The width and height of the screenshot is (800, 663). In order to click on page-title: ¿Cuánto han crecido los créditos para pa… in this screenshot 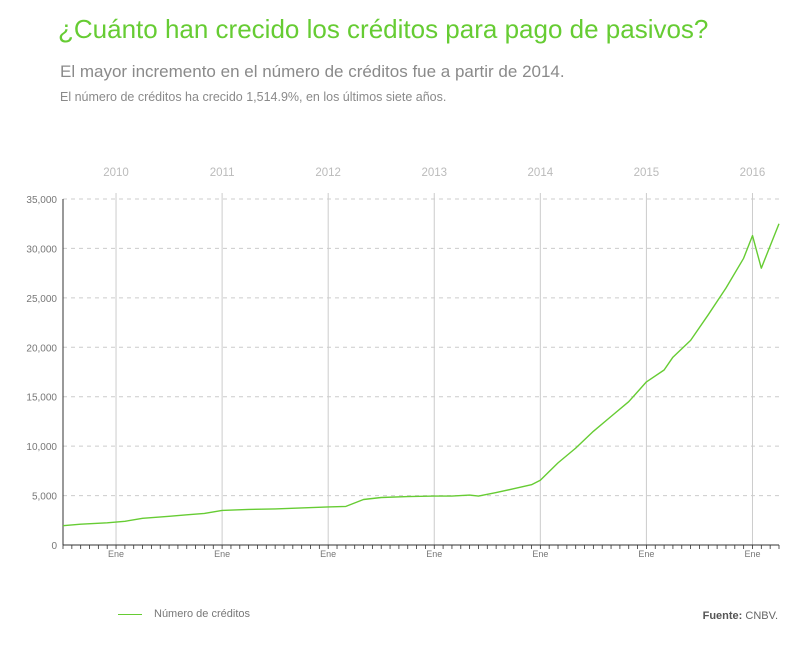, I will do `click(383, 29)`.